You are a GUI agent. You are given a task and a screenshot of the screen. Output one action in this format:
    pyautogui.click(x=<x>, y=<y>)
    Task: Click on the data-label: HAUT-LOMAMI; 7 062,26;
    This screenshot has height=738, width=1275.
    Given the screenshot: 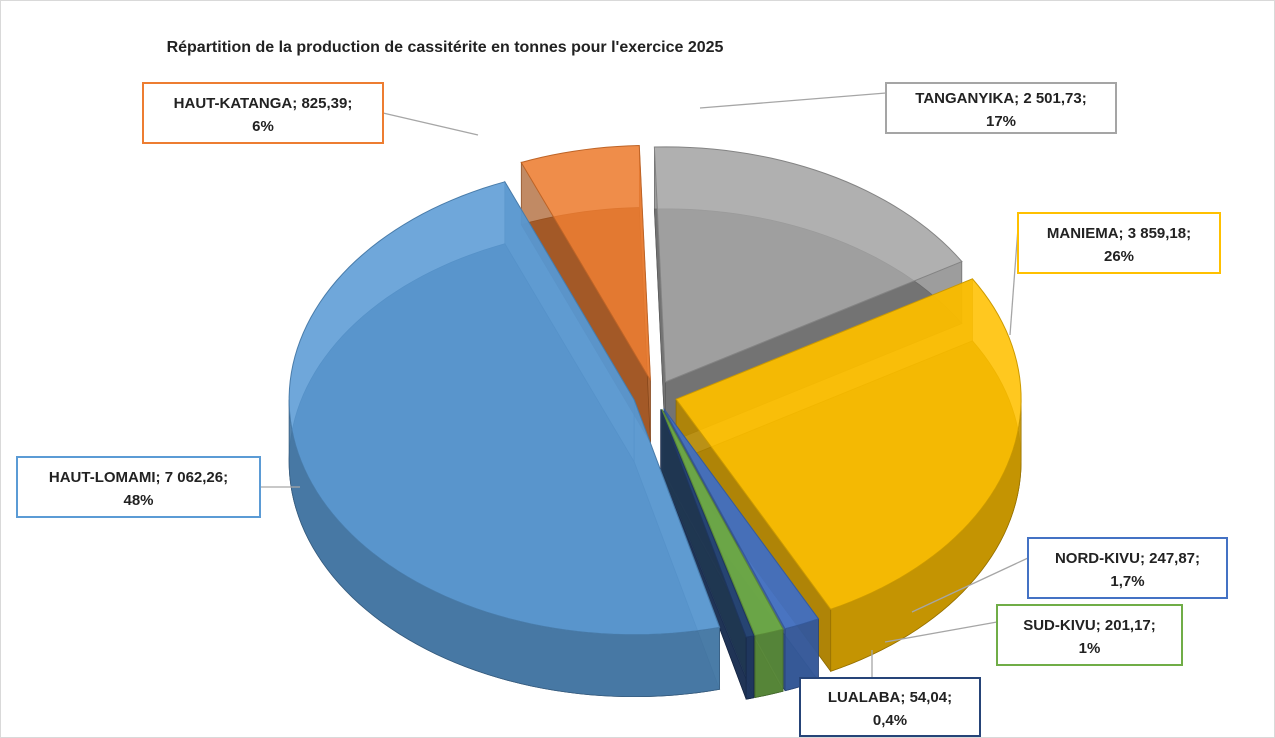 What is the action you would take?
    pyautogui.click(x=138, y=477)
    